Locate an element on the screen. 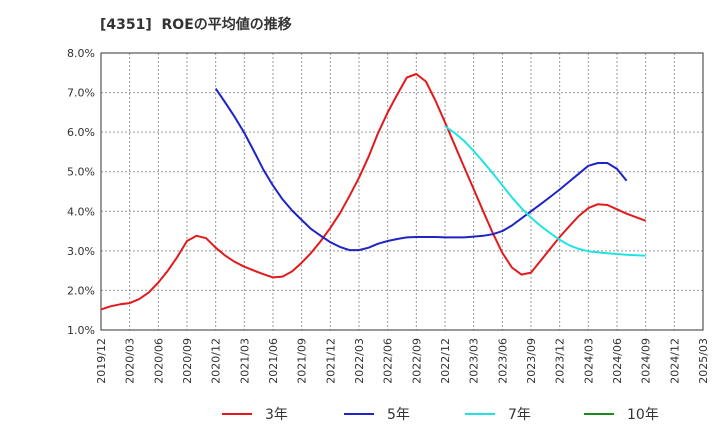  y-tick-label: 1.0% is located at coordinates (81, 330).